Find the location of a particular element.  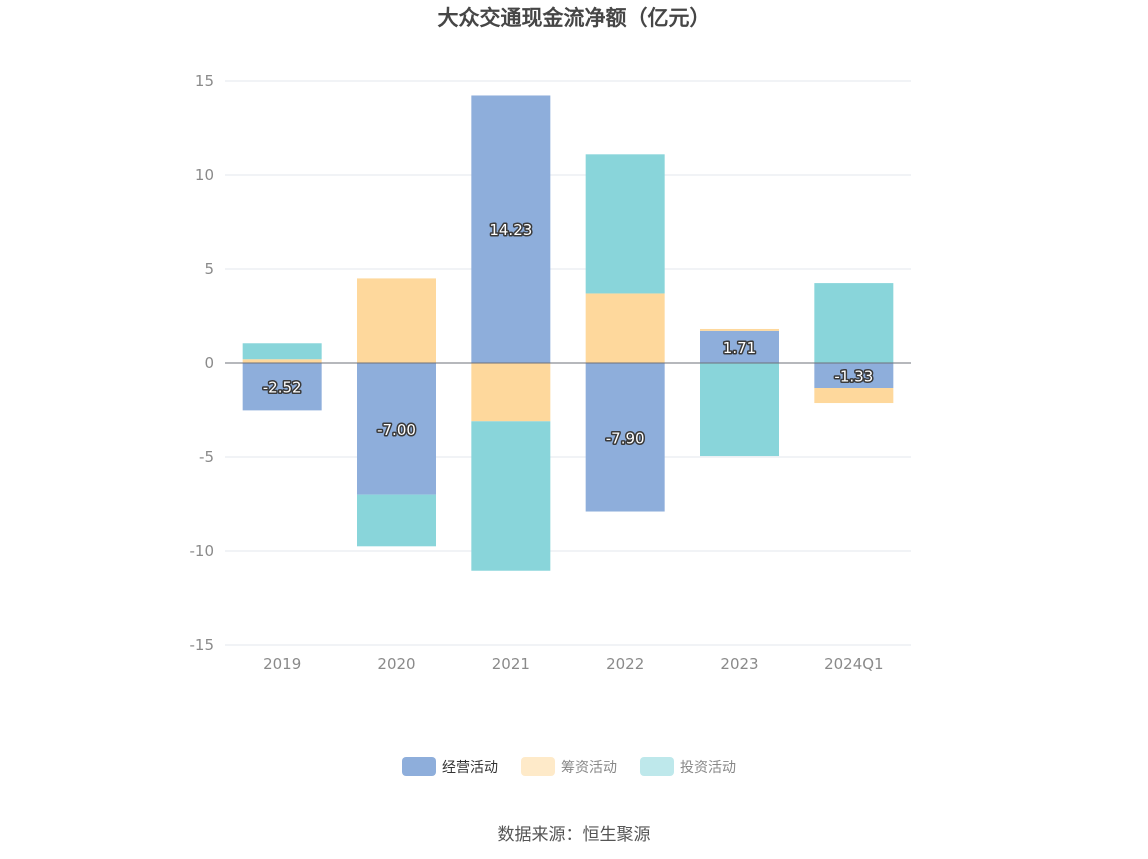

legend-item: 投资活动 is located at coordinates (688, 766).